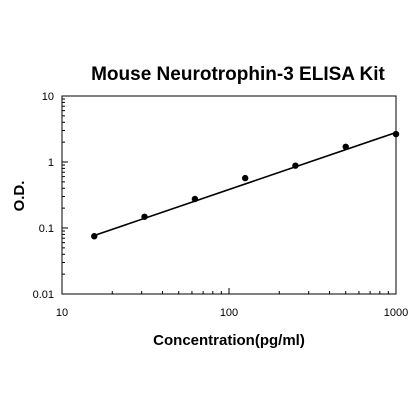  Describe the element at coordinates (19, 196) in the screenshot. I see `y-axis-label: O.D.` at that location.